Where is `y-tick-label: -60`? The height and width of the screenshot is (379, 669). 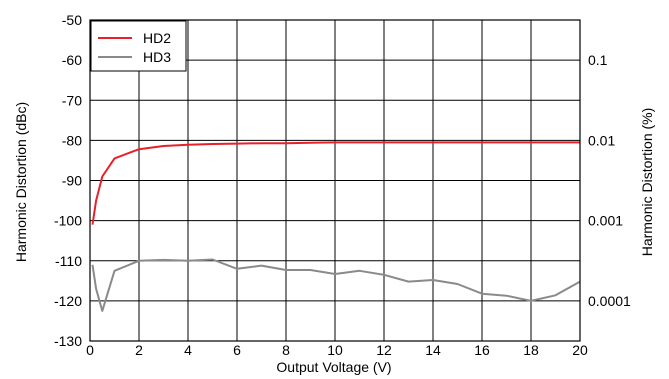
y-tick-label: -60 is located at coordinates (72, 60).